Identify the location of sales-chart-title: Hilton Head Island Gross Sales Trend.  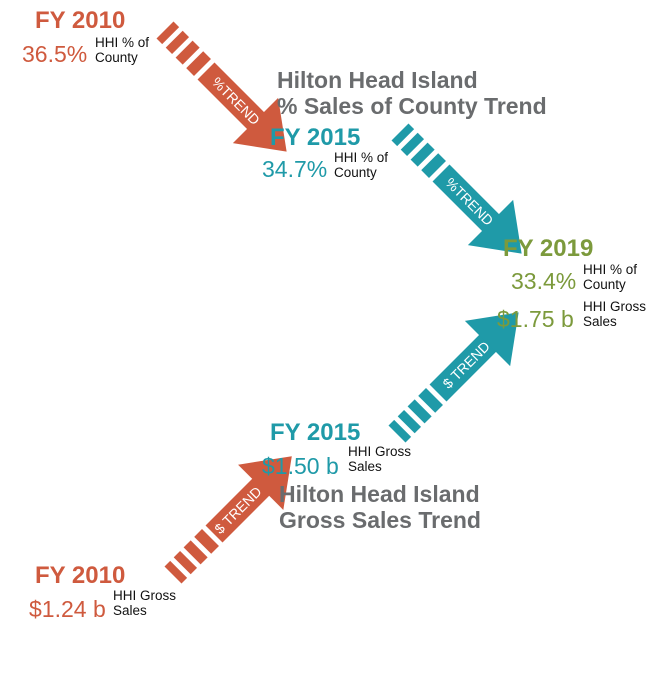
(380, 507).